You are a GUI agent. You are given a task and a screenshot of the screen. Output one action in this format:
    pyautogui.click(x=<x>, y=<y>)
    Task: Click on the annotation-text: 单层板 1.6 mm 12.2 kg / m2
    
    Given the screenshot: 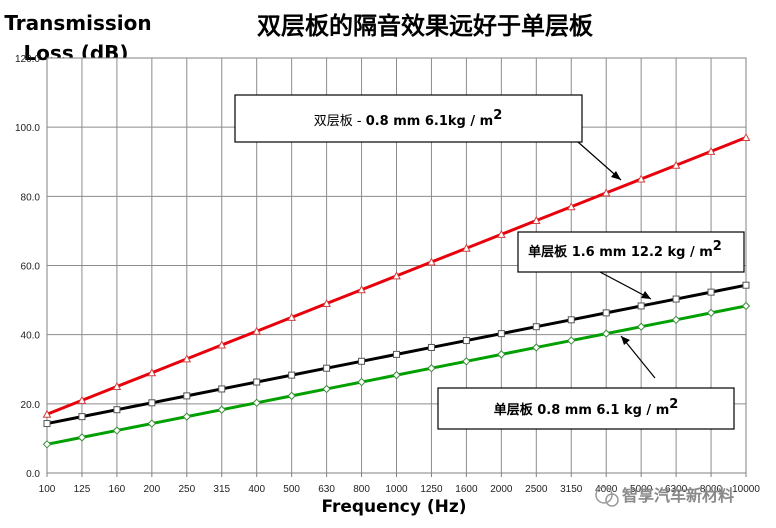 What is the action you would take?
    pyautogui.click(x=625, y=249)
    